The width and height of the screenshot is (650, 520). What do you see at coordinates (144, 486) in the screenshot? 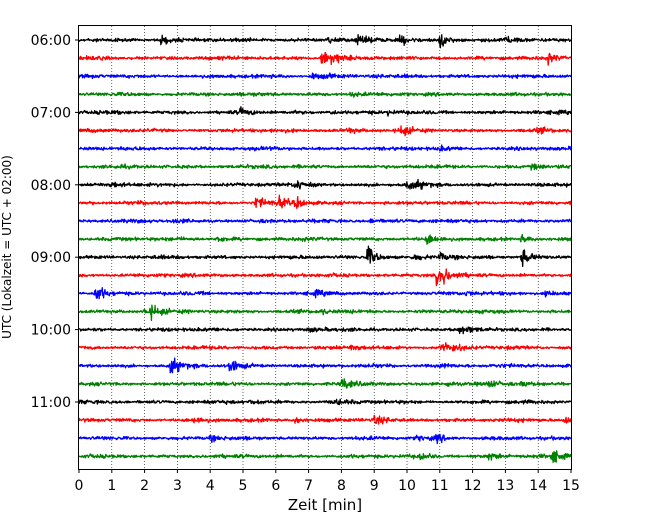
I see `x-tick-label-2: 2` at bounding box center [144, 486].